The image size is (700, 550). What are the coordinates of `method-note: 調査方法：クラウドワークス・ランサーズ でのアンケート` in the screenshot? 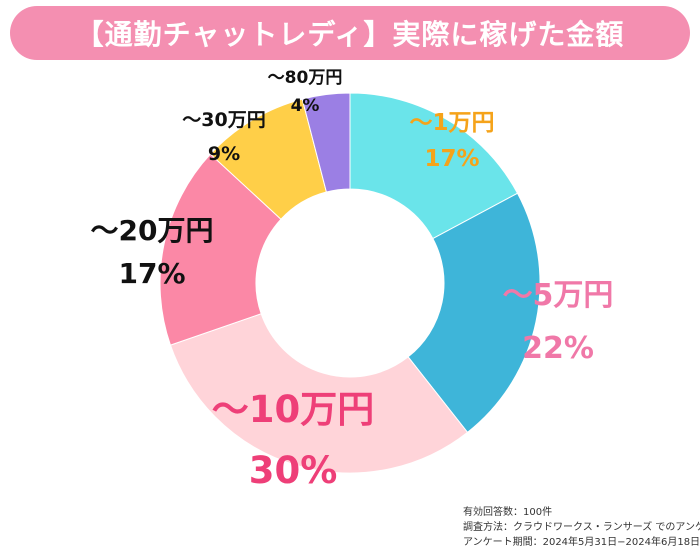 It's located at (581, 527).